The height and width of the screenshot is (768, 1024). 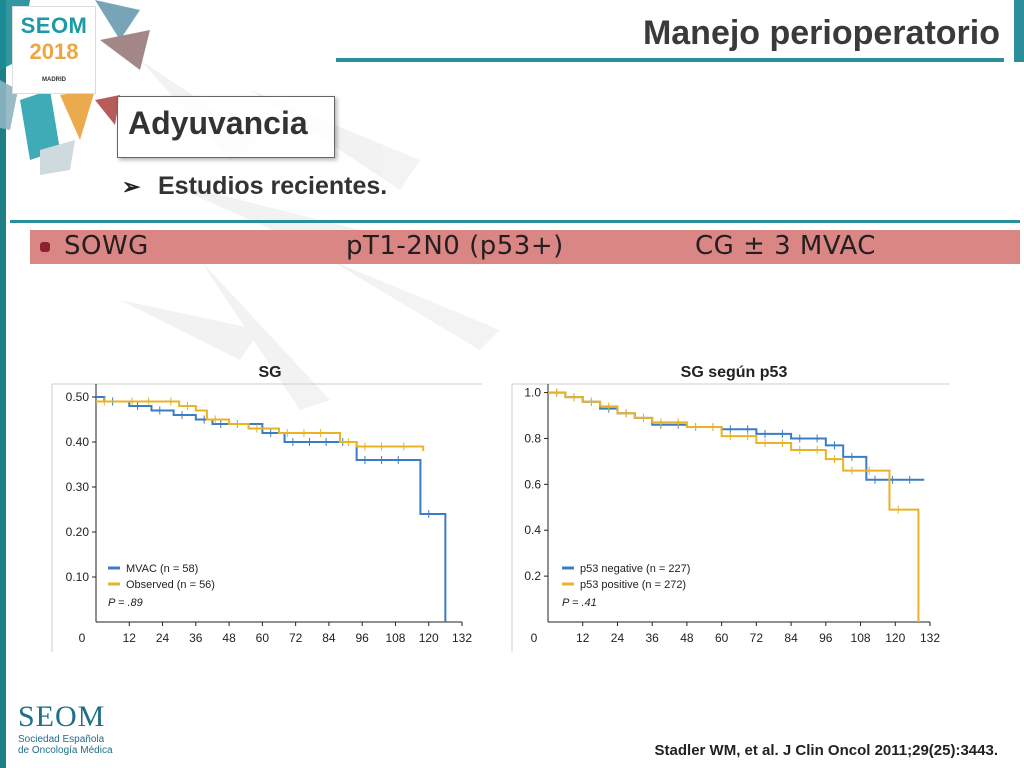 What do you see at coordinates (670, 60) in the screenshot?
I see `title-underline` at bounding box center [670, 60].